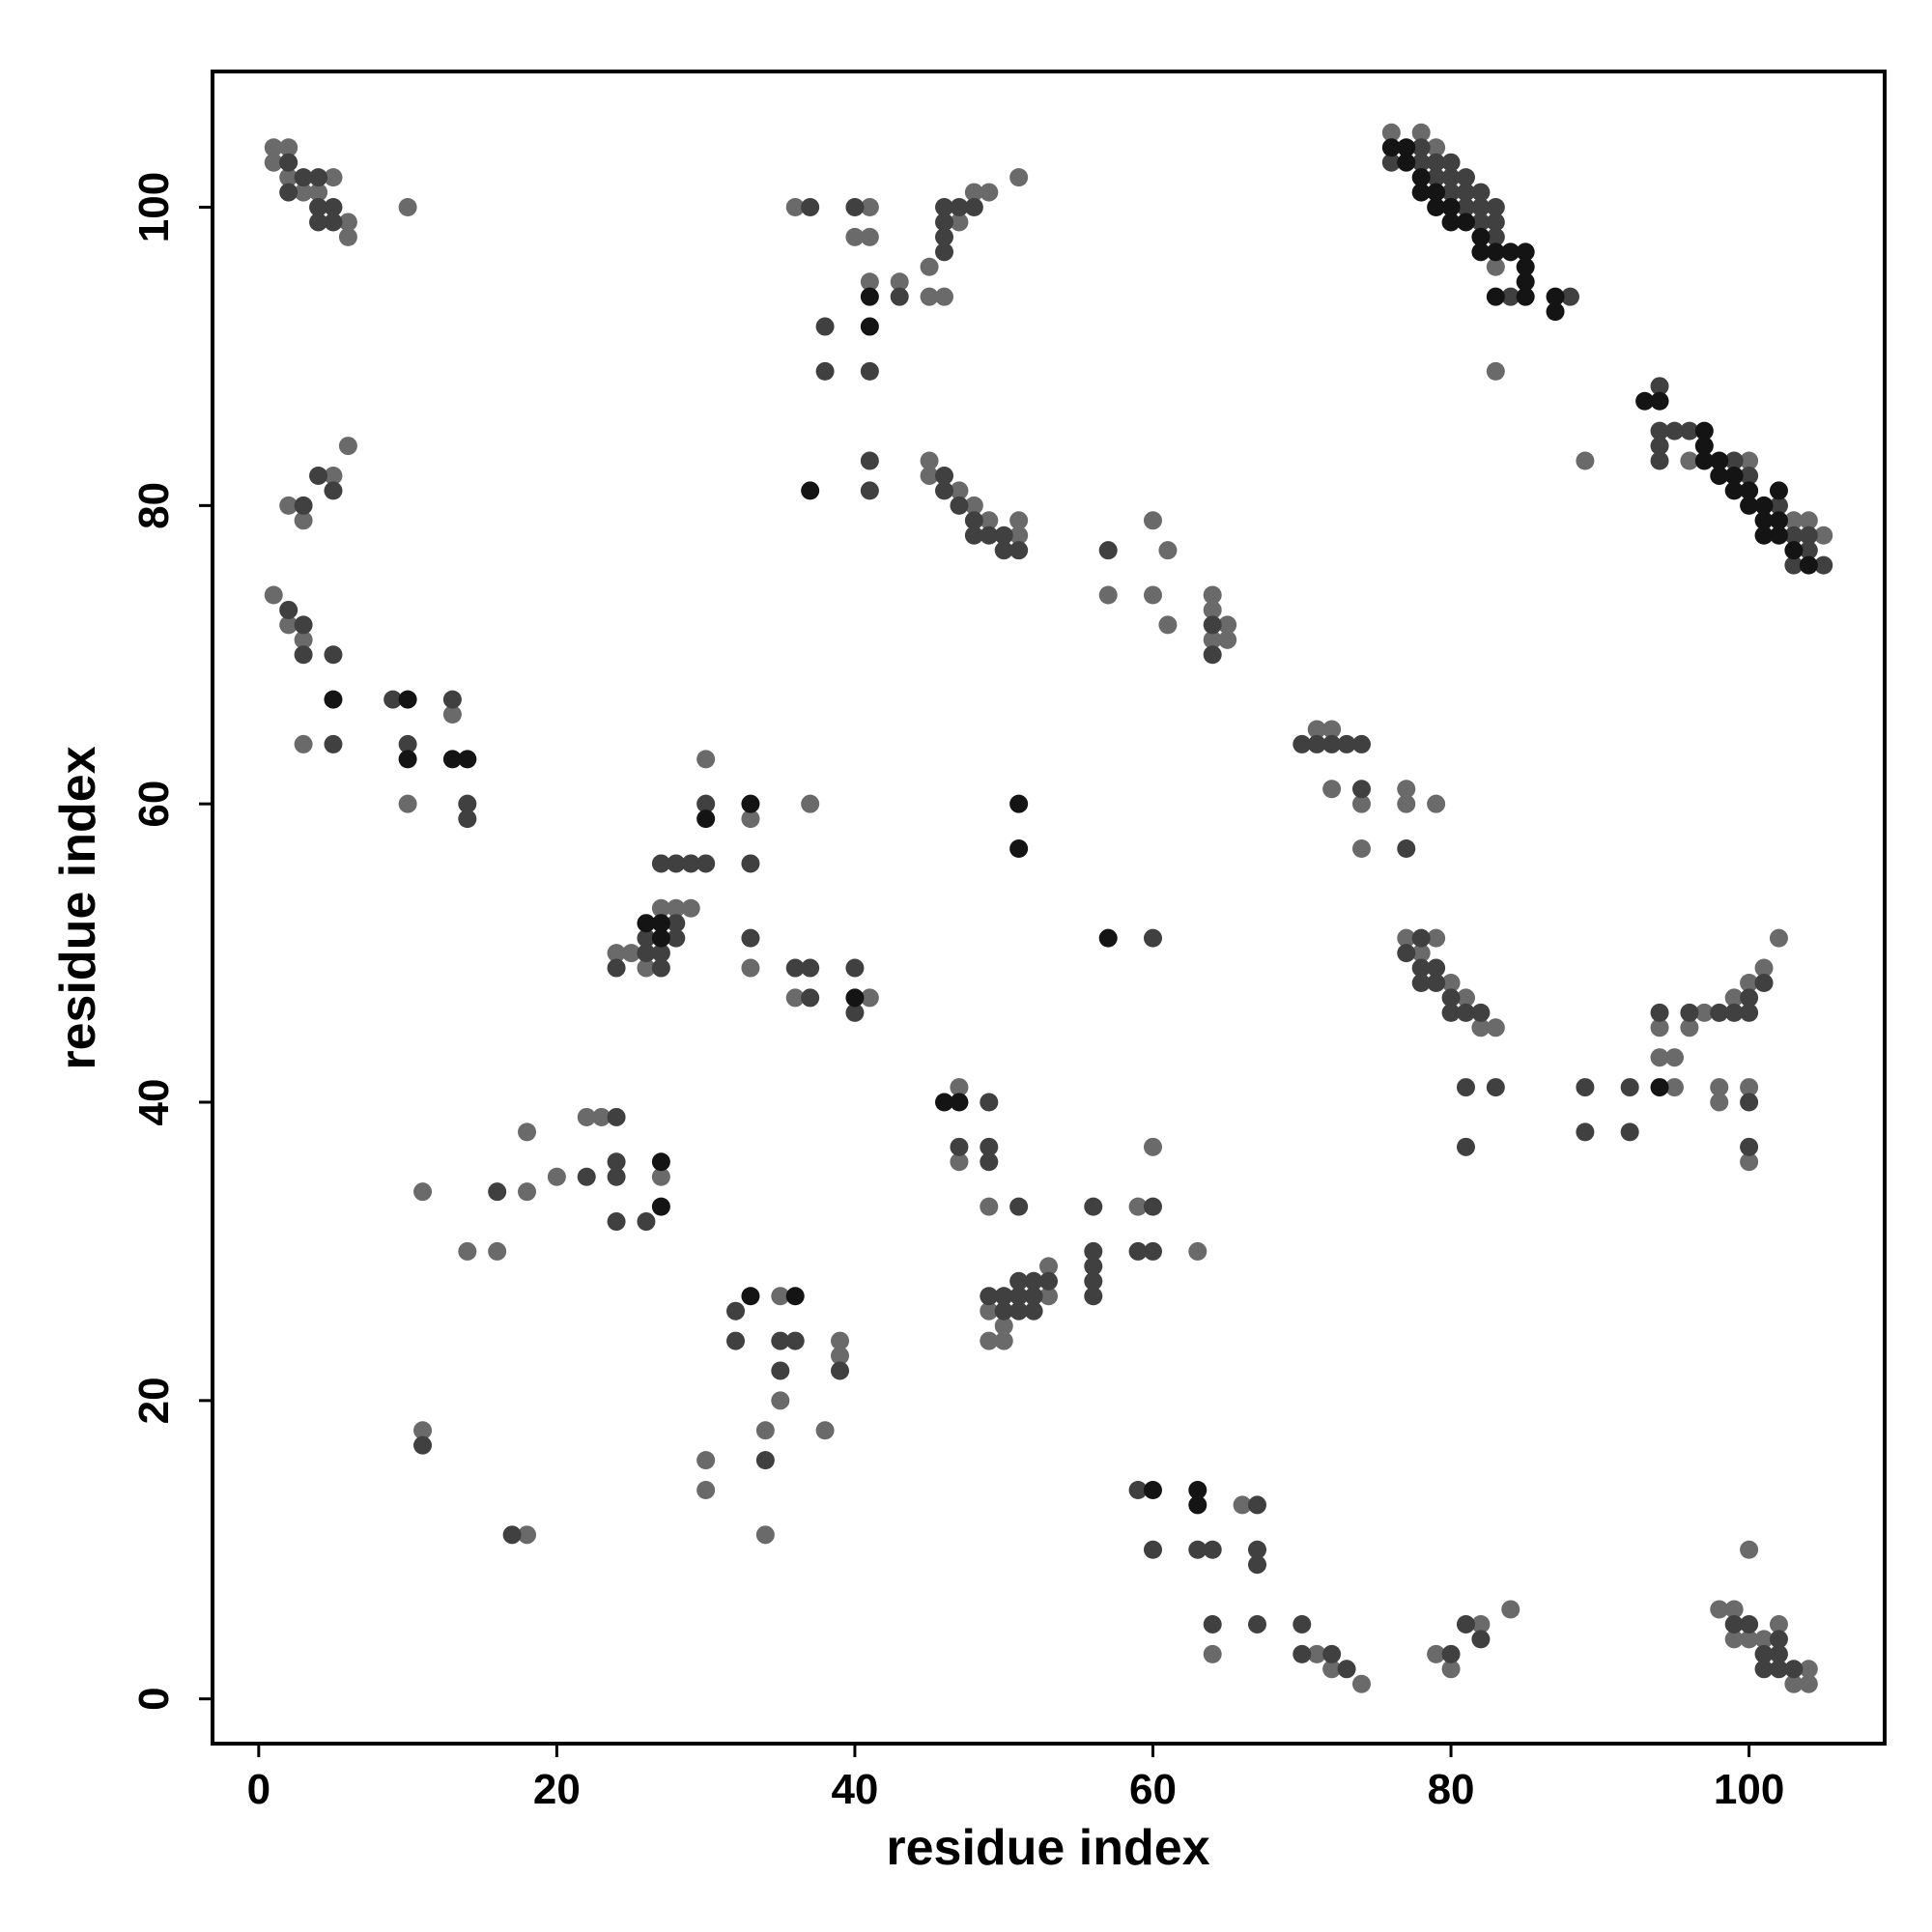 The height and width of the screenshot is (1932, 1932). I want to click on y-tick-label: 80, so click(154, 505).